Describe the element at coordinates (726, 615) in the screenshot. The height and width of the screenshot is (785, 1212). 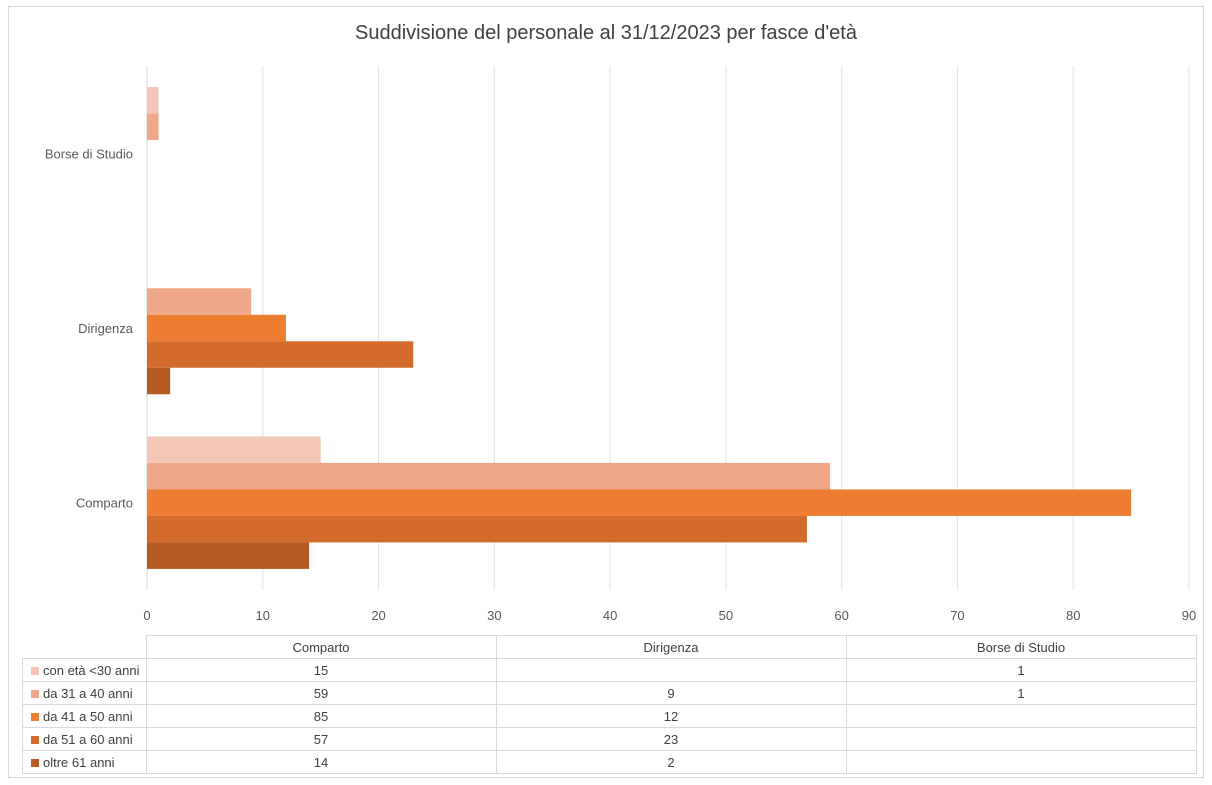
I see `x-tick-label: 50` at that location.